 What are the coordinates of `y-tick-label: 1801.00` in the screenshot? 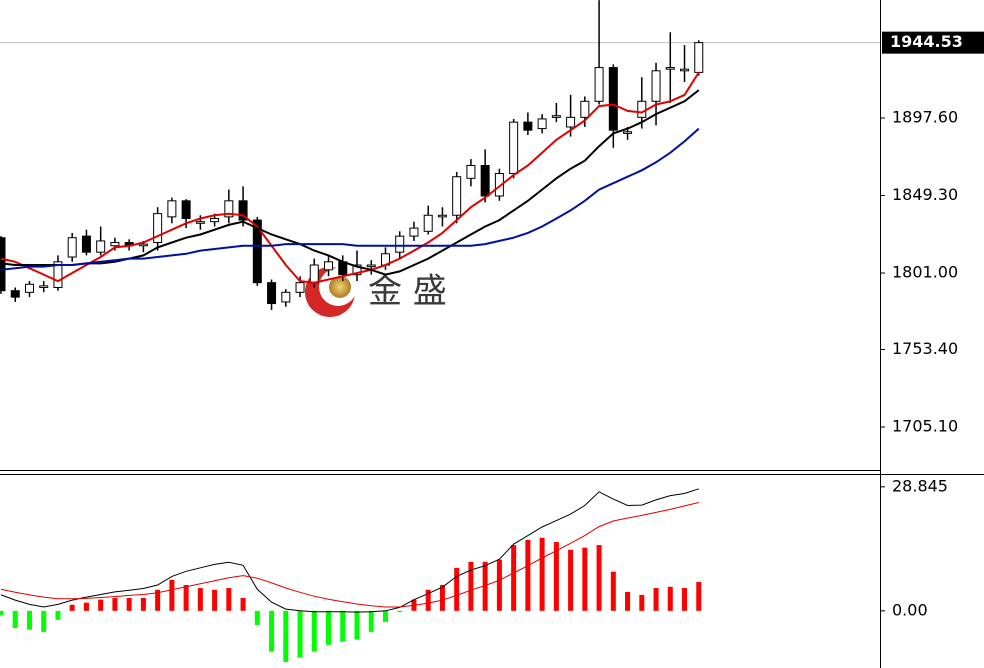 It's located at (925, 272).